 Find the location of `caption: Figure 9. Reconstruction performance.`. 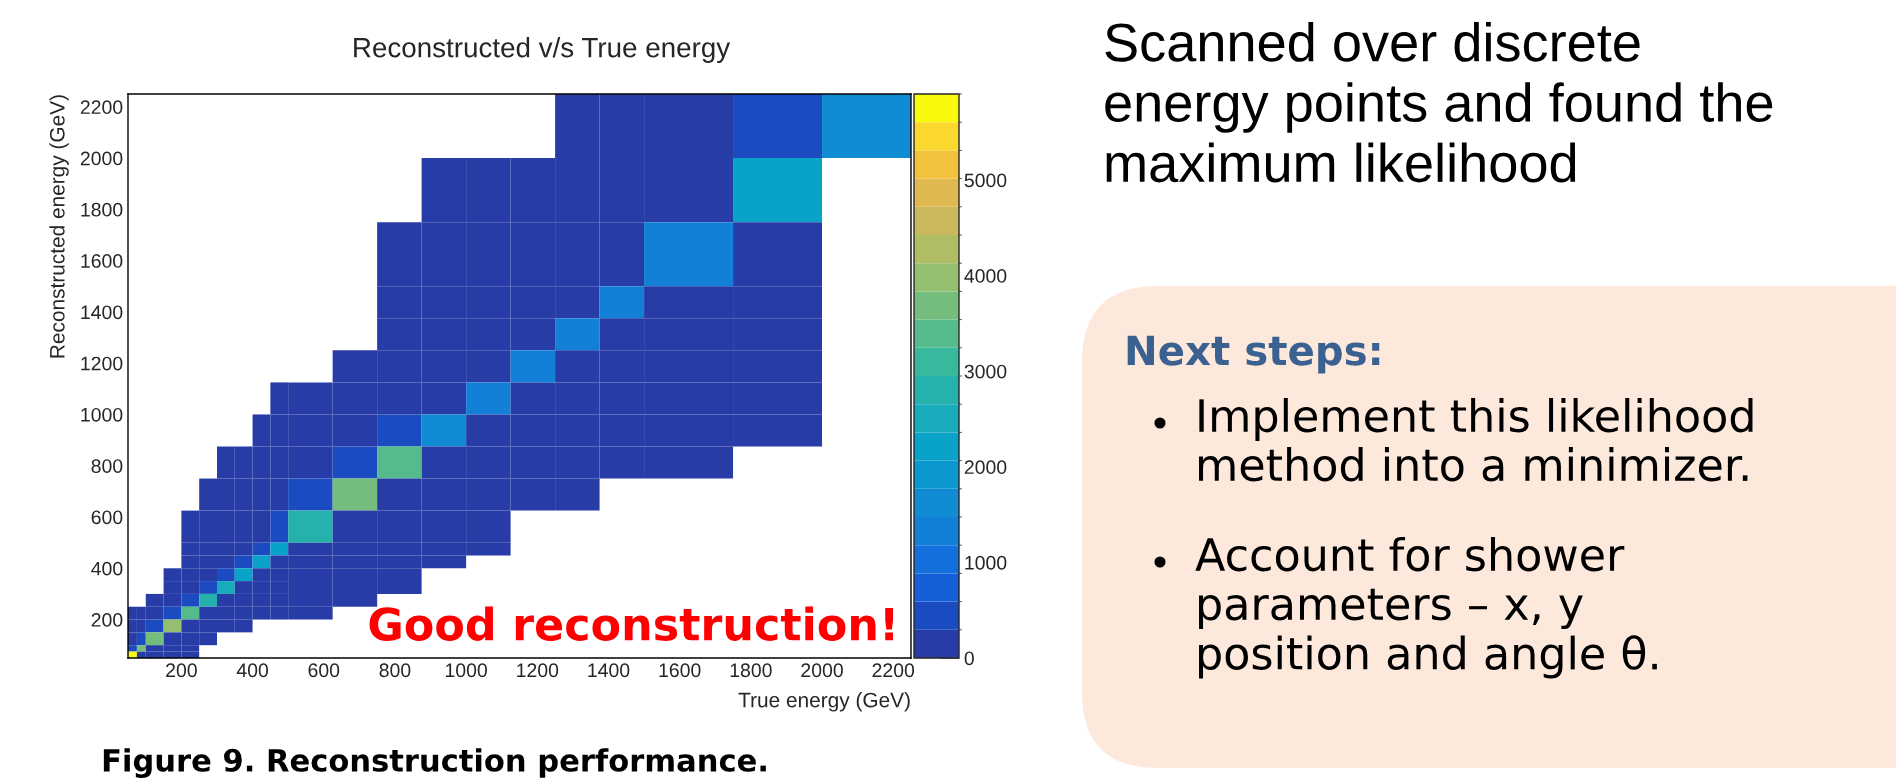

caption: Figure 9. Reconstruction performance. is located at coordinates (434, 763).